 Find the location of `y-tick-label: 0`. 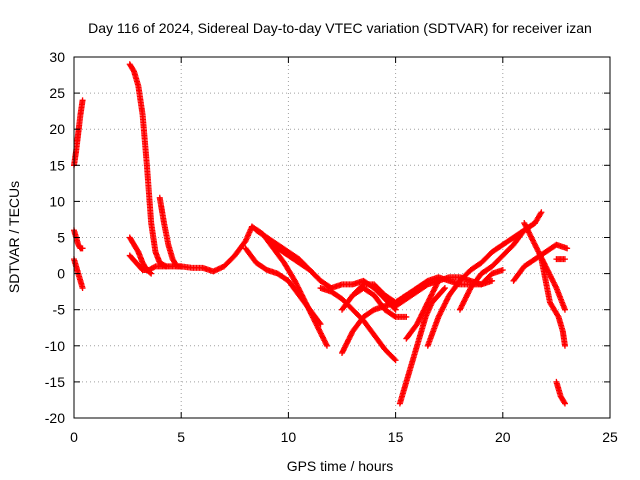

y-tick-label: 0 is located at coordinates (61, 274).